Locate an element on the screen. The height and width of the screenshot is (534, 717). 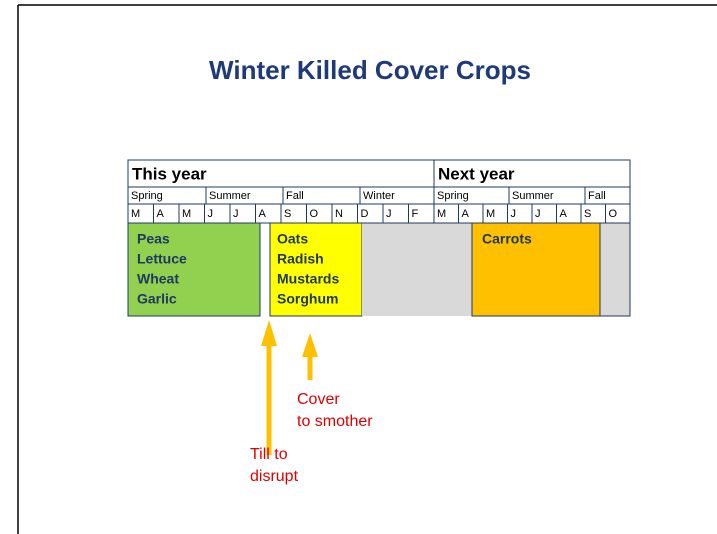
crop-label: Garlic is located at coordinates (157, 299).